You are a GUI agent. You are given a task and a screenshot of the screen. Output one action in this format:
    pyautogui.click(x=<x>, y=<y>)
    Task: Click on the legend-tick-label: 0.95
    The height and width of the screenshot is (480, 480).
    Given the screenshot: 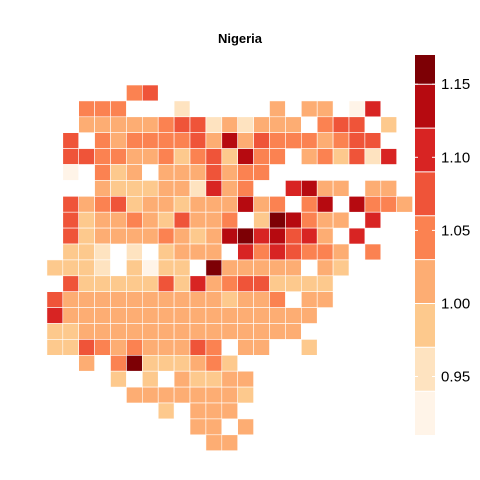 What is the action you would take?
    pyautogui.click(x=455, y=377)
    